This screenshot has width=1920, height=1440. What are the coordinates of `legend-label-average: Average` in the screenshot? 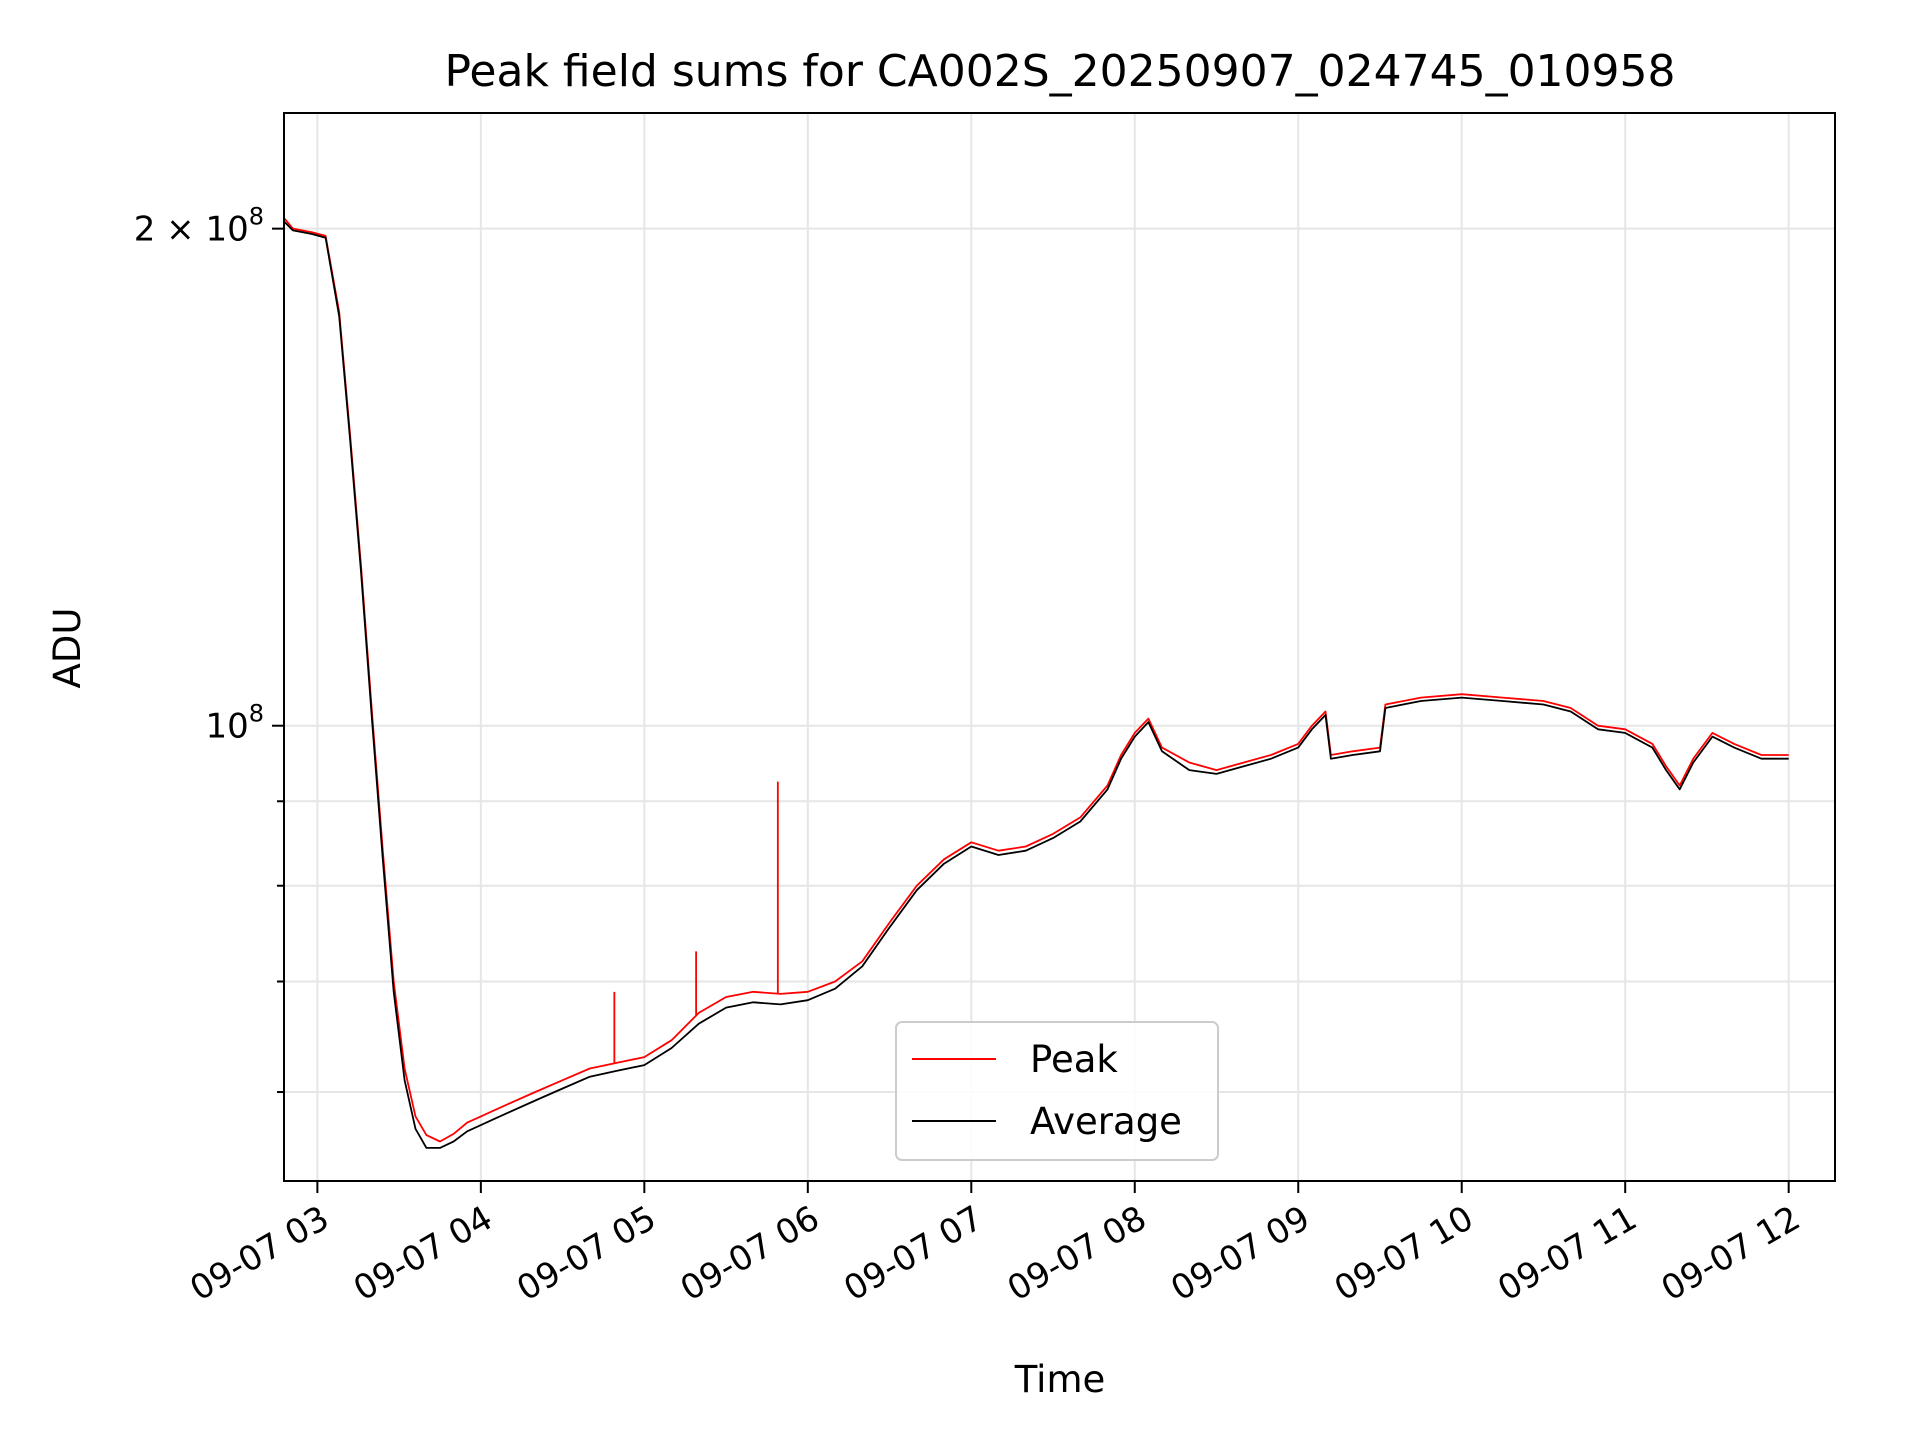 It's located at (1106, 1121).